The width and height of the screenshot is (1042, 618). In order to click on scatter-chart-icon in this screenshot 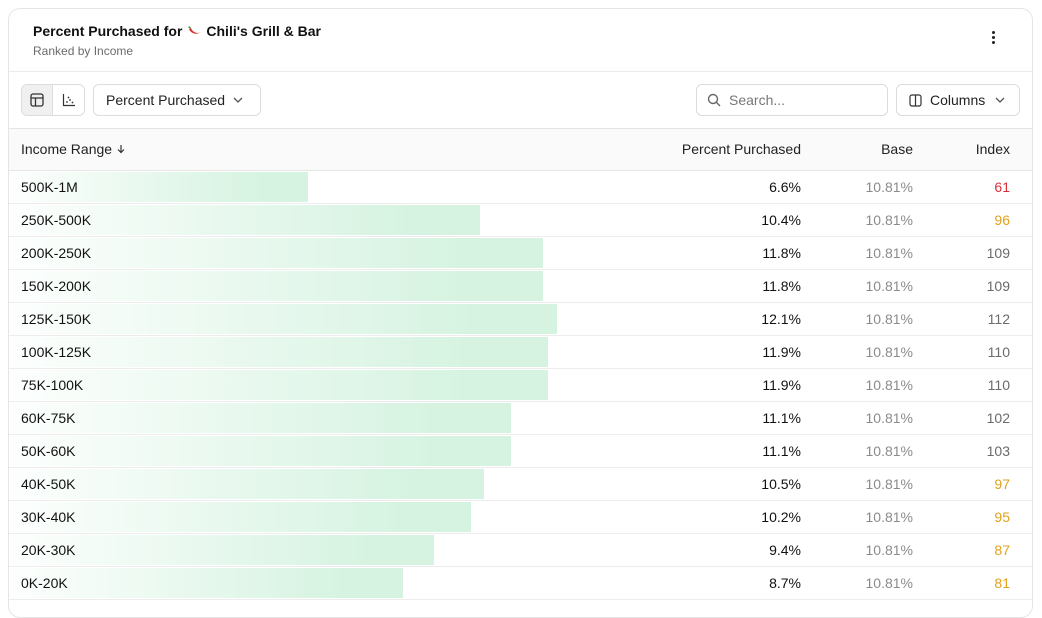, I will do `click(68, 100)`.